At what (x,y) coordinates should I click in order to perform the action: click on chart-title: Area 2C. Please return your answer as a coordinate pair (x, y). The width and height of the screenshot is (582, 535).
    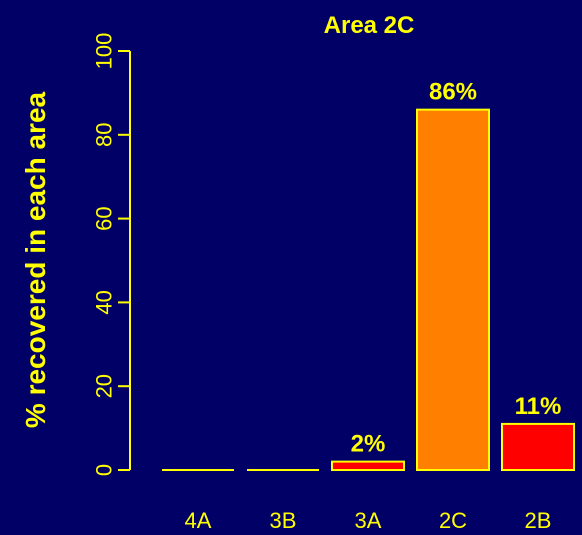
    Looking at the image, I should click on (369, 25).